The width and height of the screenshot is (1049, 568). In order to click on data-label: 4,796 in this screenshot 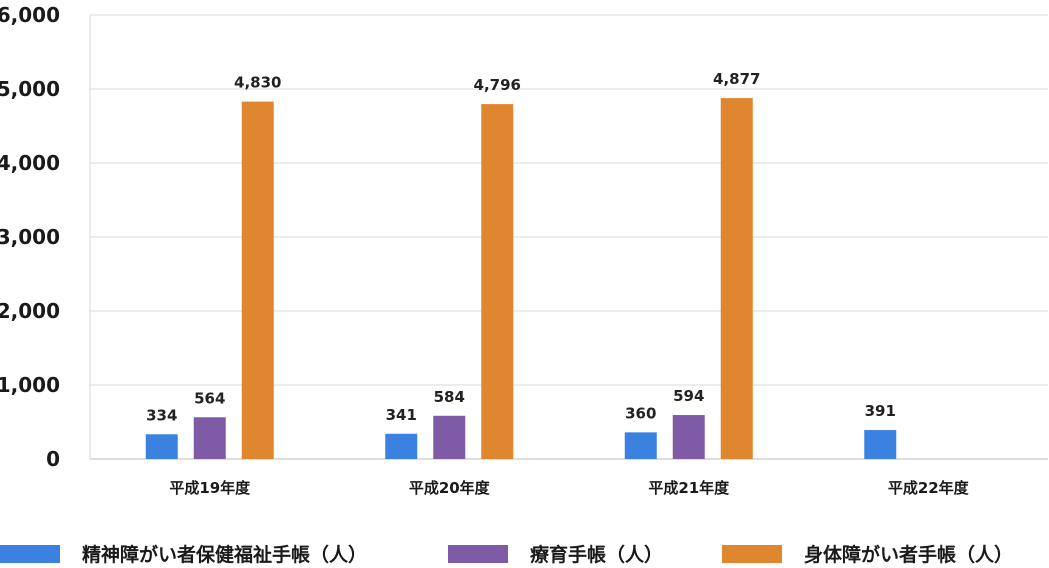, I will do `click(497, 85)`.